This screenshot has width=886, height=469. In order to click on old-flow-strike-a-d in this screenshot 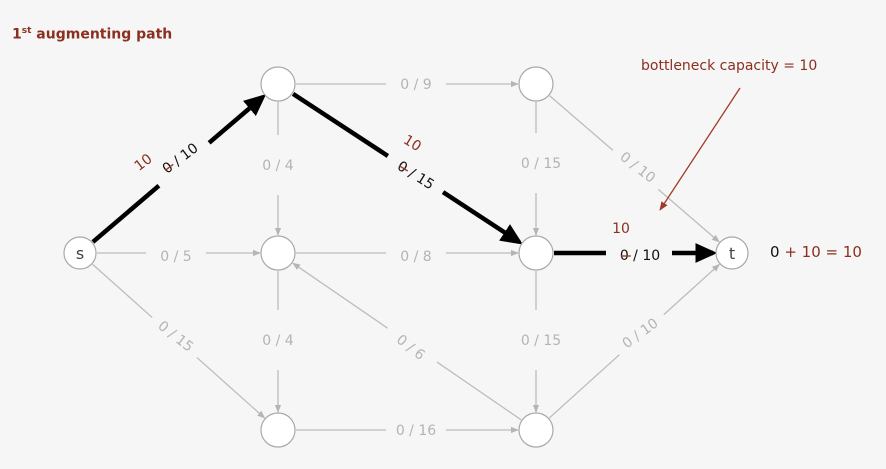, I will do `click(403, 168)`.